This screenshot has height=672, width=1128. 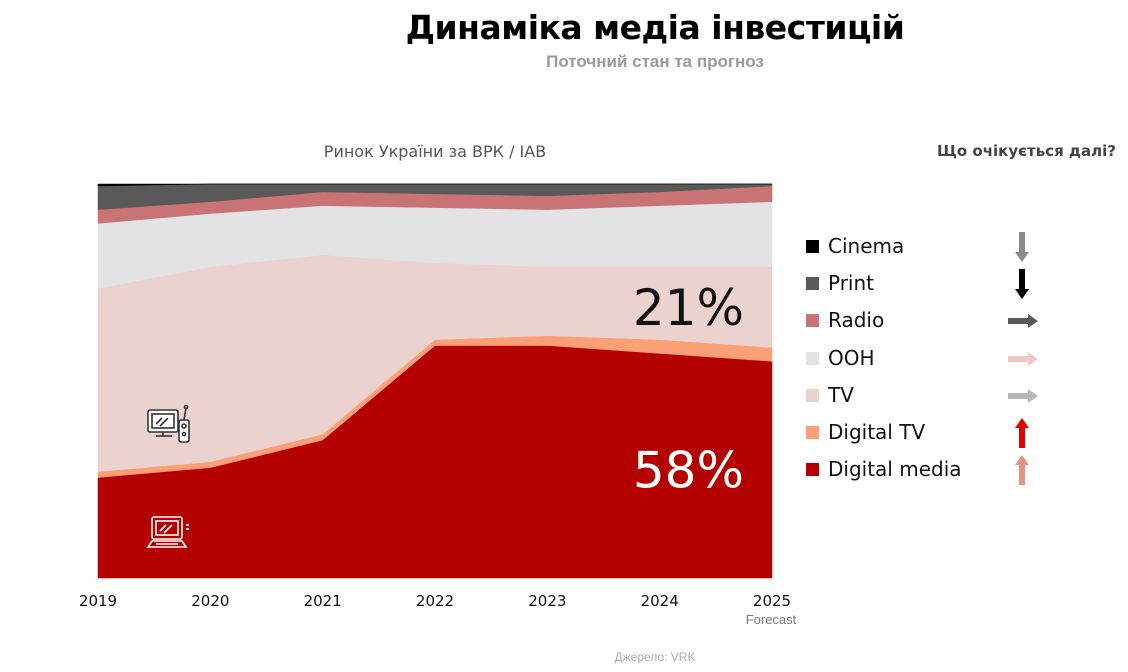 What do you see at coordinates (772, 601) in the screenshot?
I see `x-tick-label: 2025` at bounding box center [772, 601].